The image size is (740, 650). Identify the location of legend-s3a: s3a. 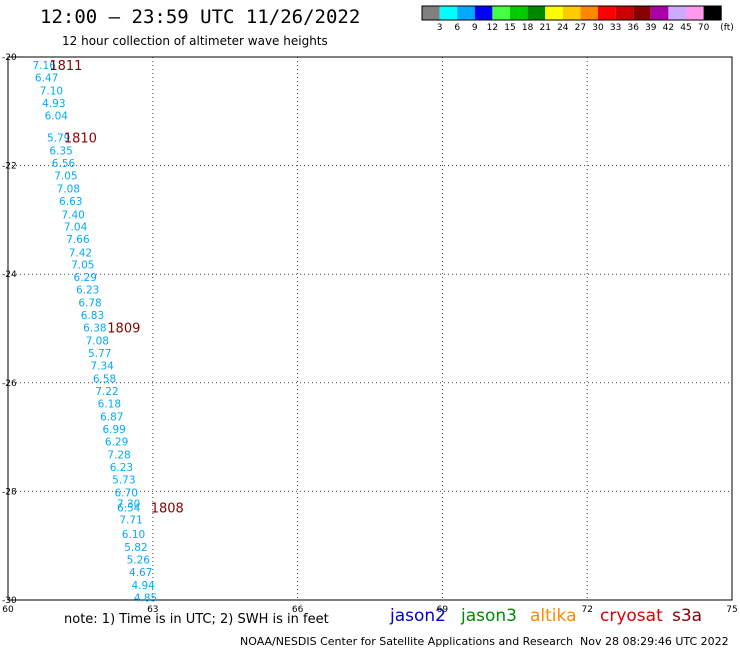
(687, 616).